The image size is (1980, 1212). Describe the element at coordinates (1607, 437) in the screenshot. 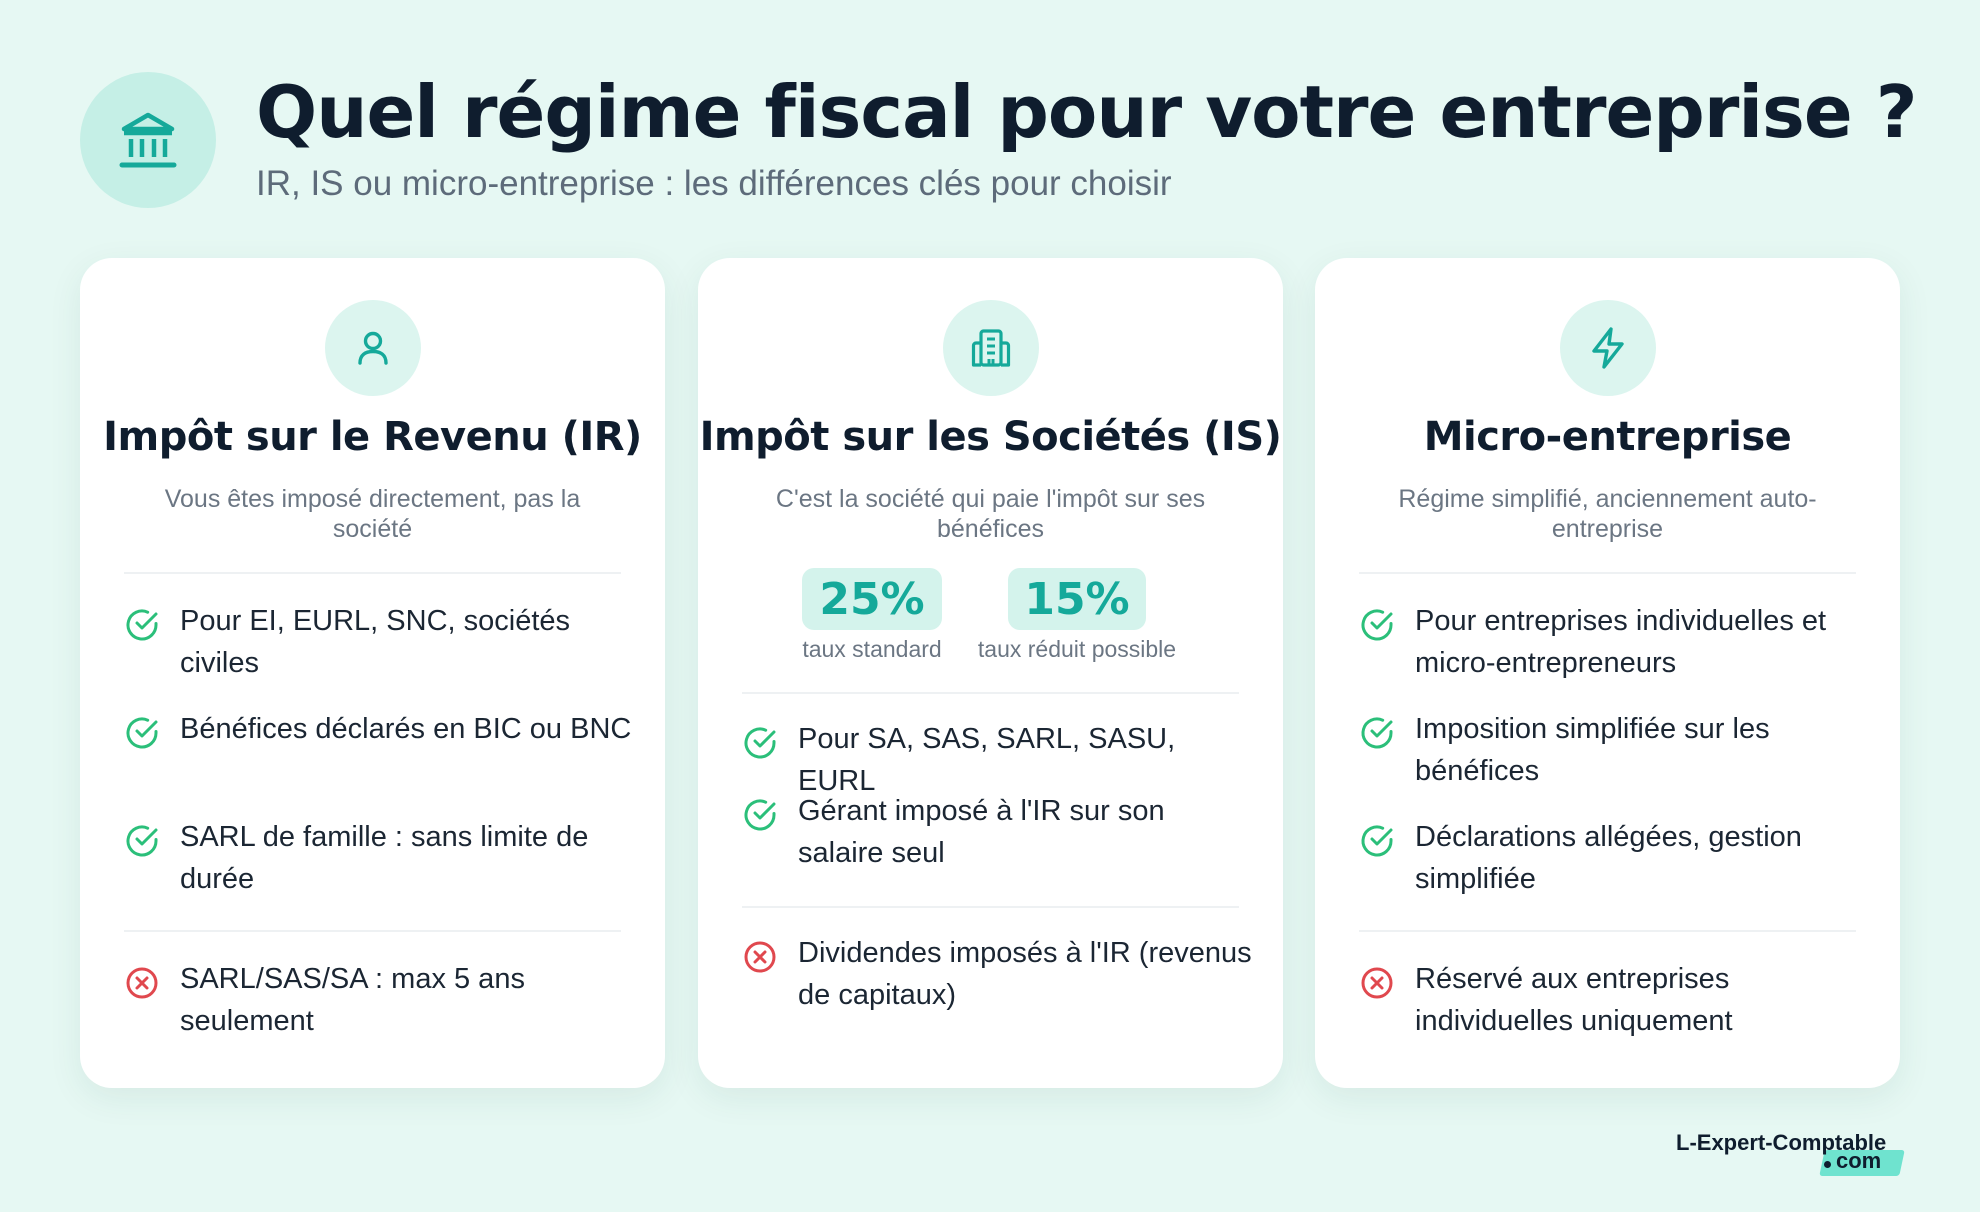

I see `card-title: Micro-entreprise` at that location.